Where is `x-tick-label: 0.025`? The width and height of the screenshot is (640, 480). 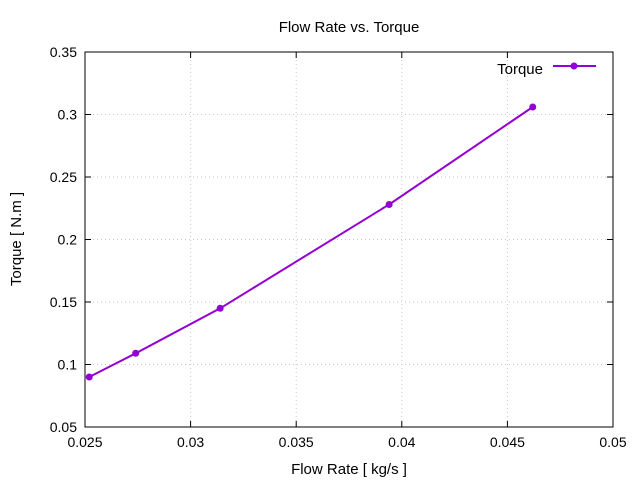 x-tick-label: 0.025 is located at coordinates (84, 442).